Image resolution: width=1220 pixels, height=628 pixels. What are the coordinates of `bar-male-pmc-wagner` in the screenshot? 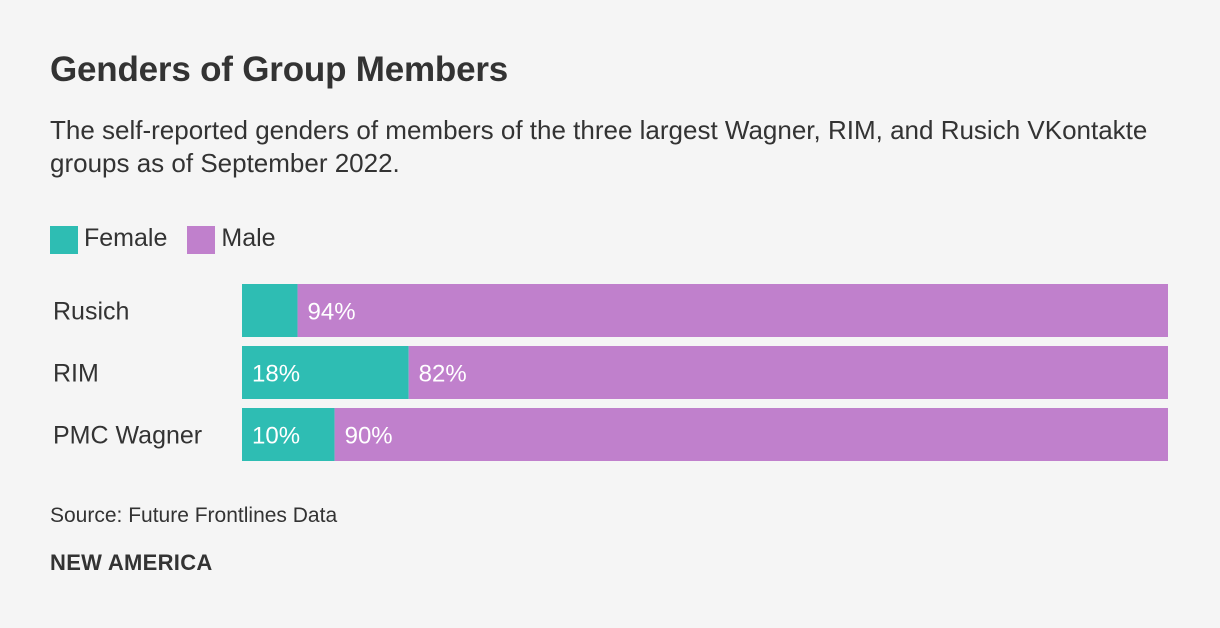 It's located at (751, 434).